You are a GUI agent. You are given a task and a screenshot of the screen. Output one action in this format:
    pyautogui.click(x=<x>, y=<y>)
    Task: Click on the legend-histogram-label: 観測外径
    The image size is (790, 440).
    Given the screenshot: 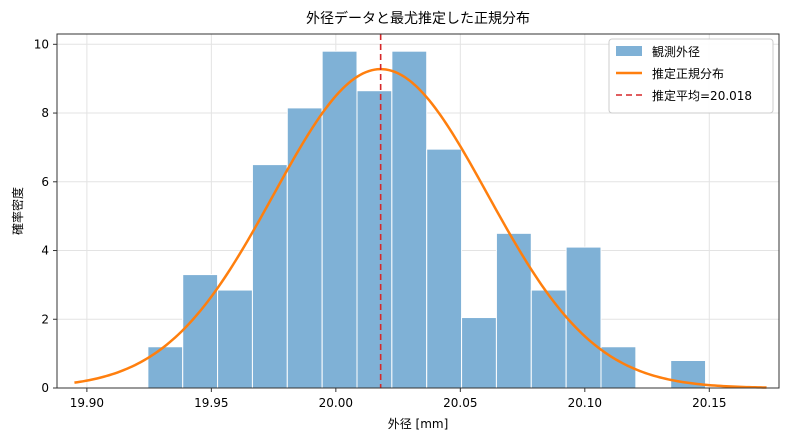 What is the action you would take?
    pyautogui.click(x=676, y=52)
    